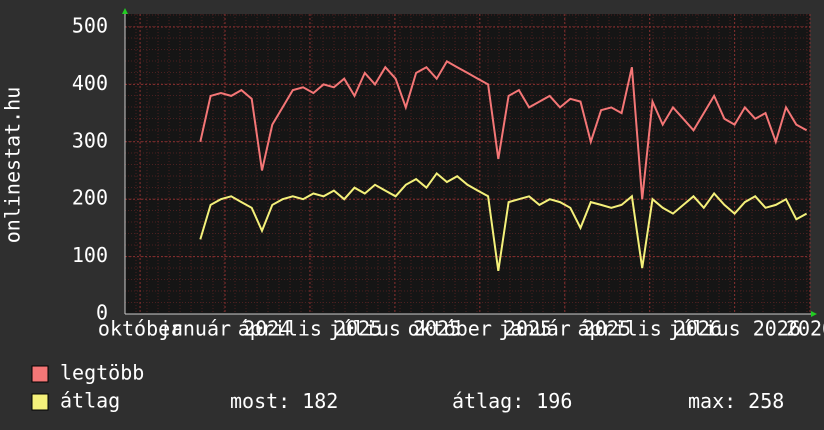 Image resolution: width=824 pixels, height=430 pixels. What do you see at coordinates (480, 329) in the screenshot?
I see `x-tick-label: október 2025` at bounding box center [480, 329].